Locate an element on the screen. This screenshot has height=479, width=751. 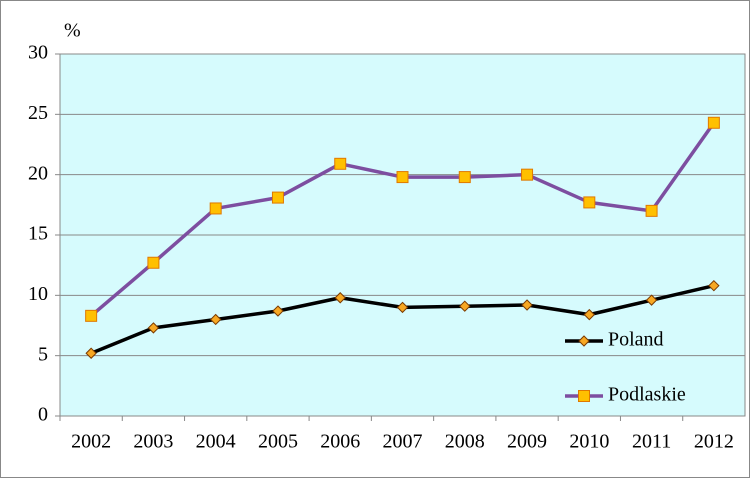
legend-label: Poland is located at coordinates (636, 340).